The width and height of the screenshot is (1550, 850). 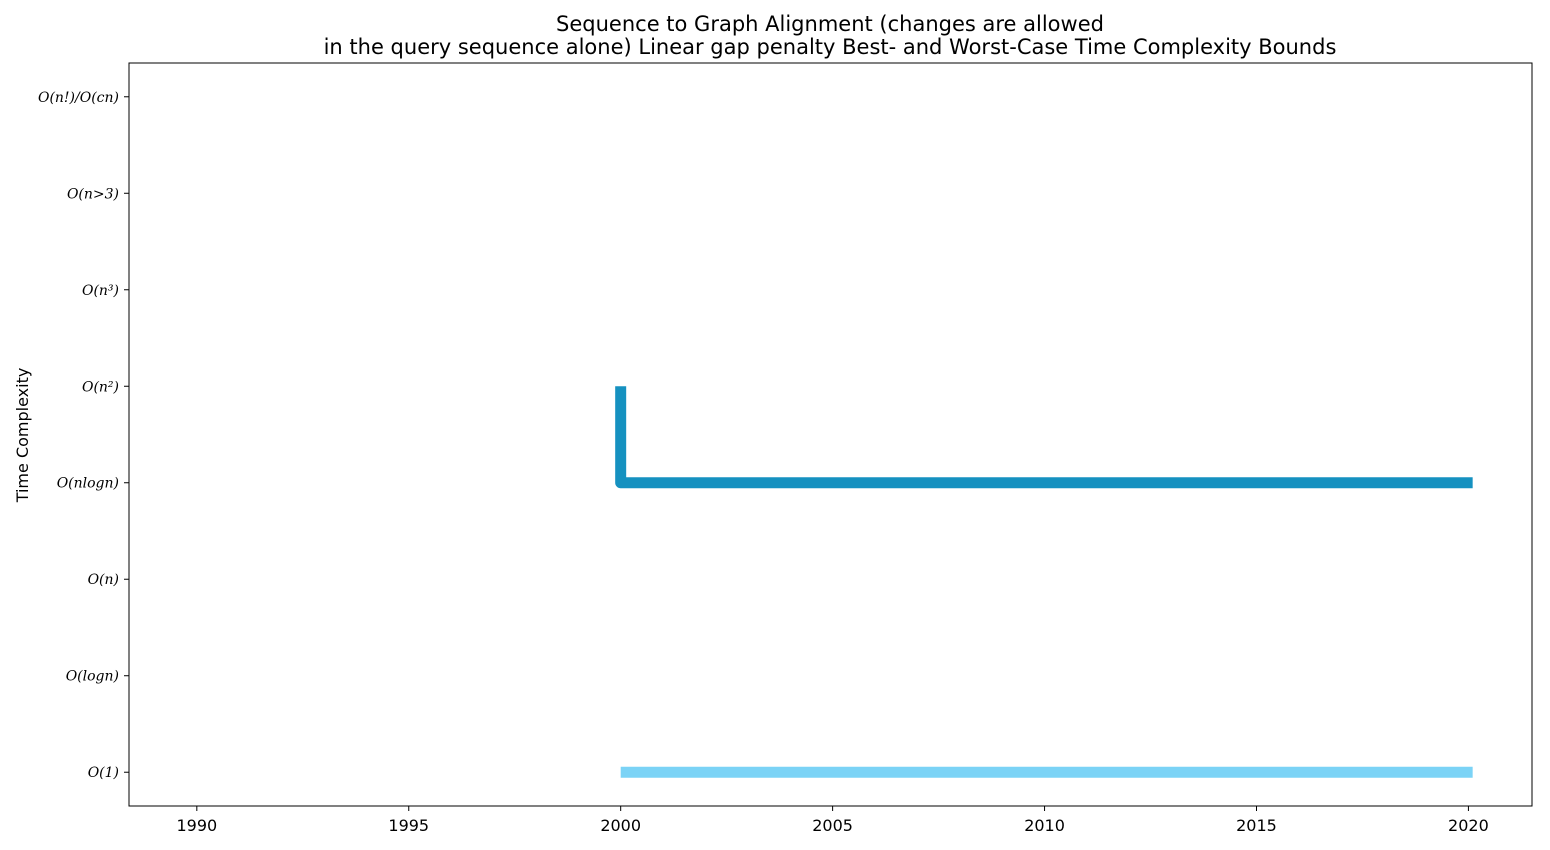 What do you see at coordinates (408, 825) in the screenshot?
I see `x-tick-label: 1995` at bounding box center [408, 825].